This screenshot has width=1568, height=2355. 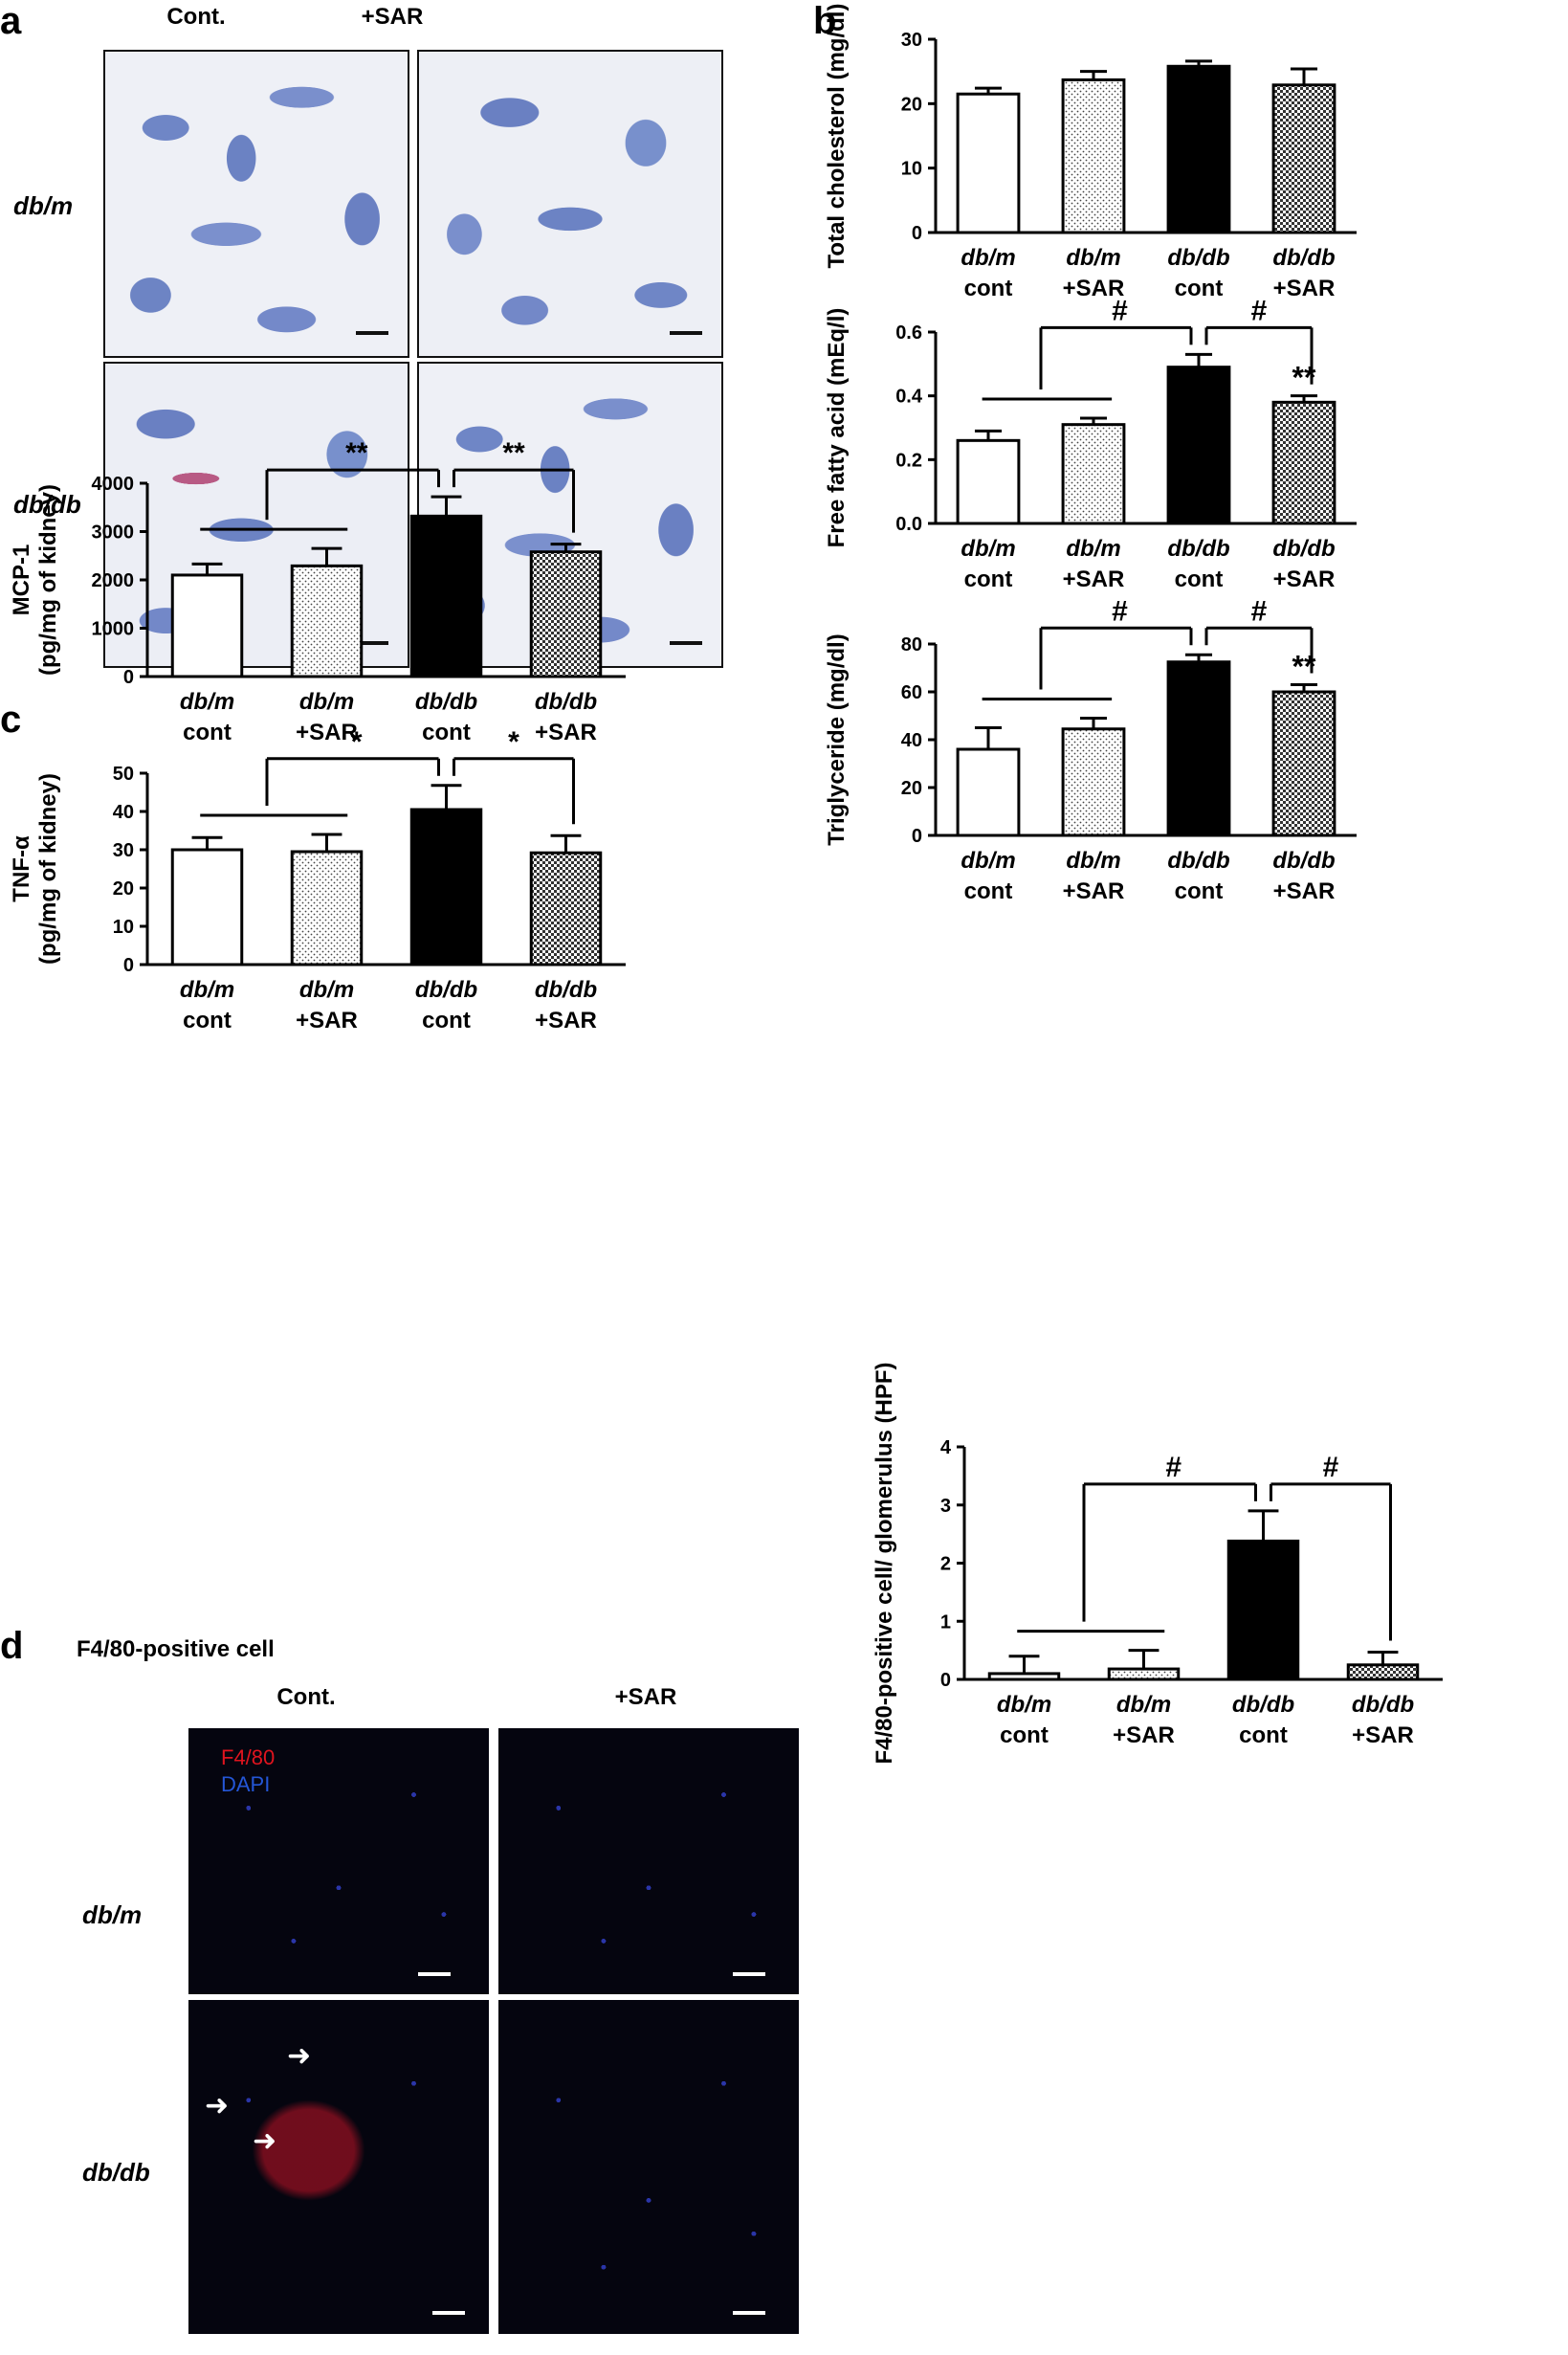 I want to click on y-tick-label: 2, so click(x=945, y=1564).